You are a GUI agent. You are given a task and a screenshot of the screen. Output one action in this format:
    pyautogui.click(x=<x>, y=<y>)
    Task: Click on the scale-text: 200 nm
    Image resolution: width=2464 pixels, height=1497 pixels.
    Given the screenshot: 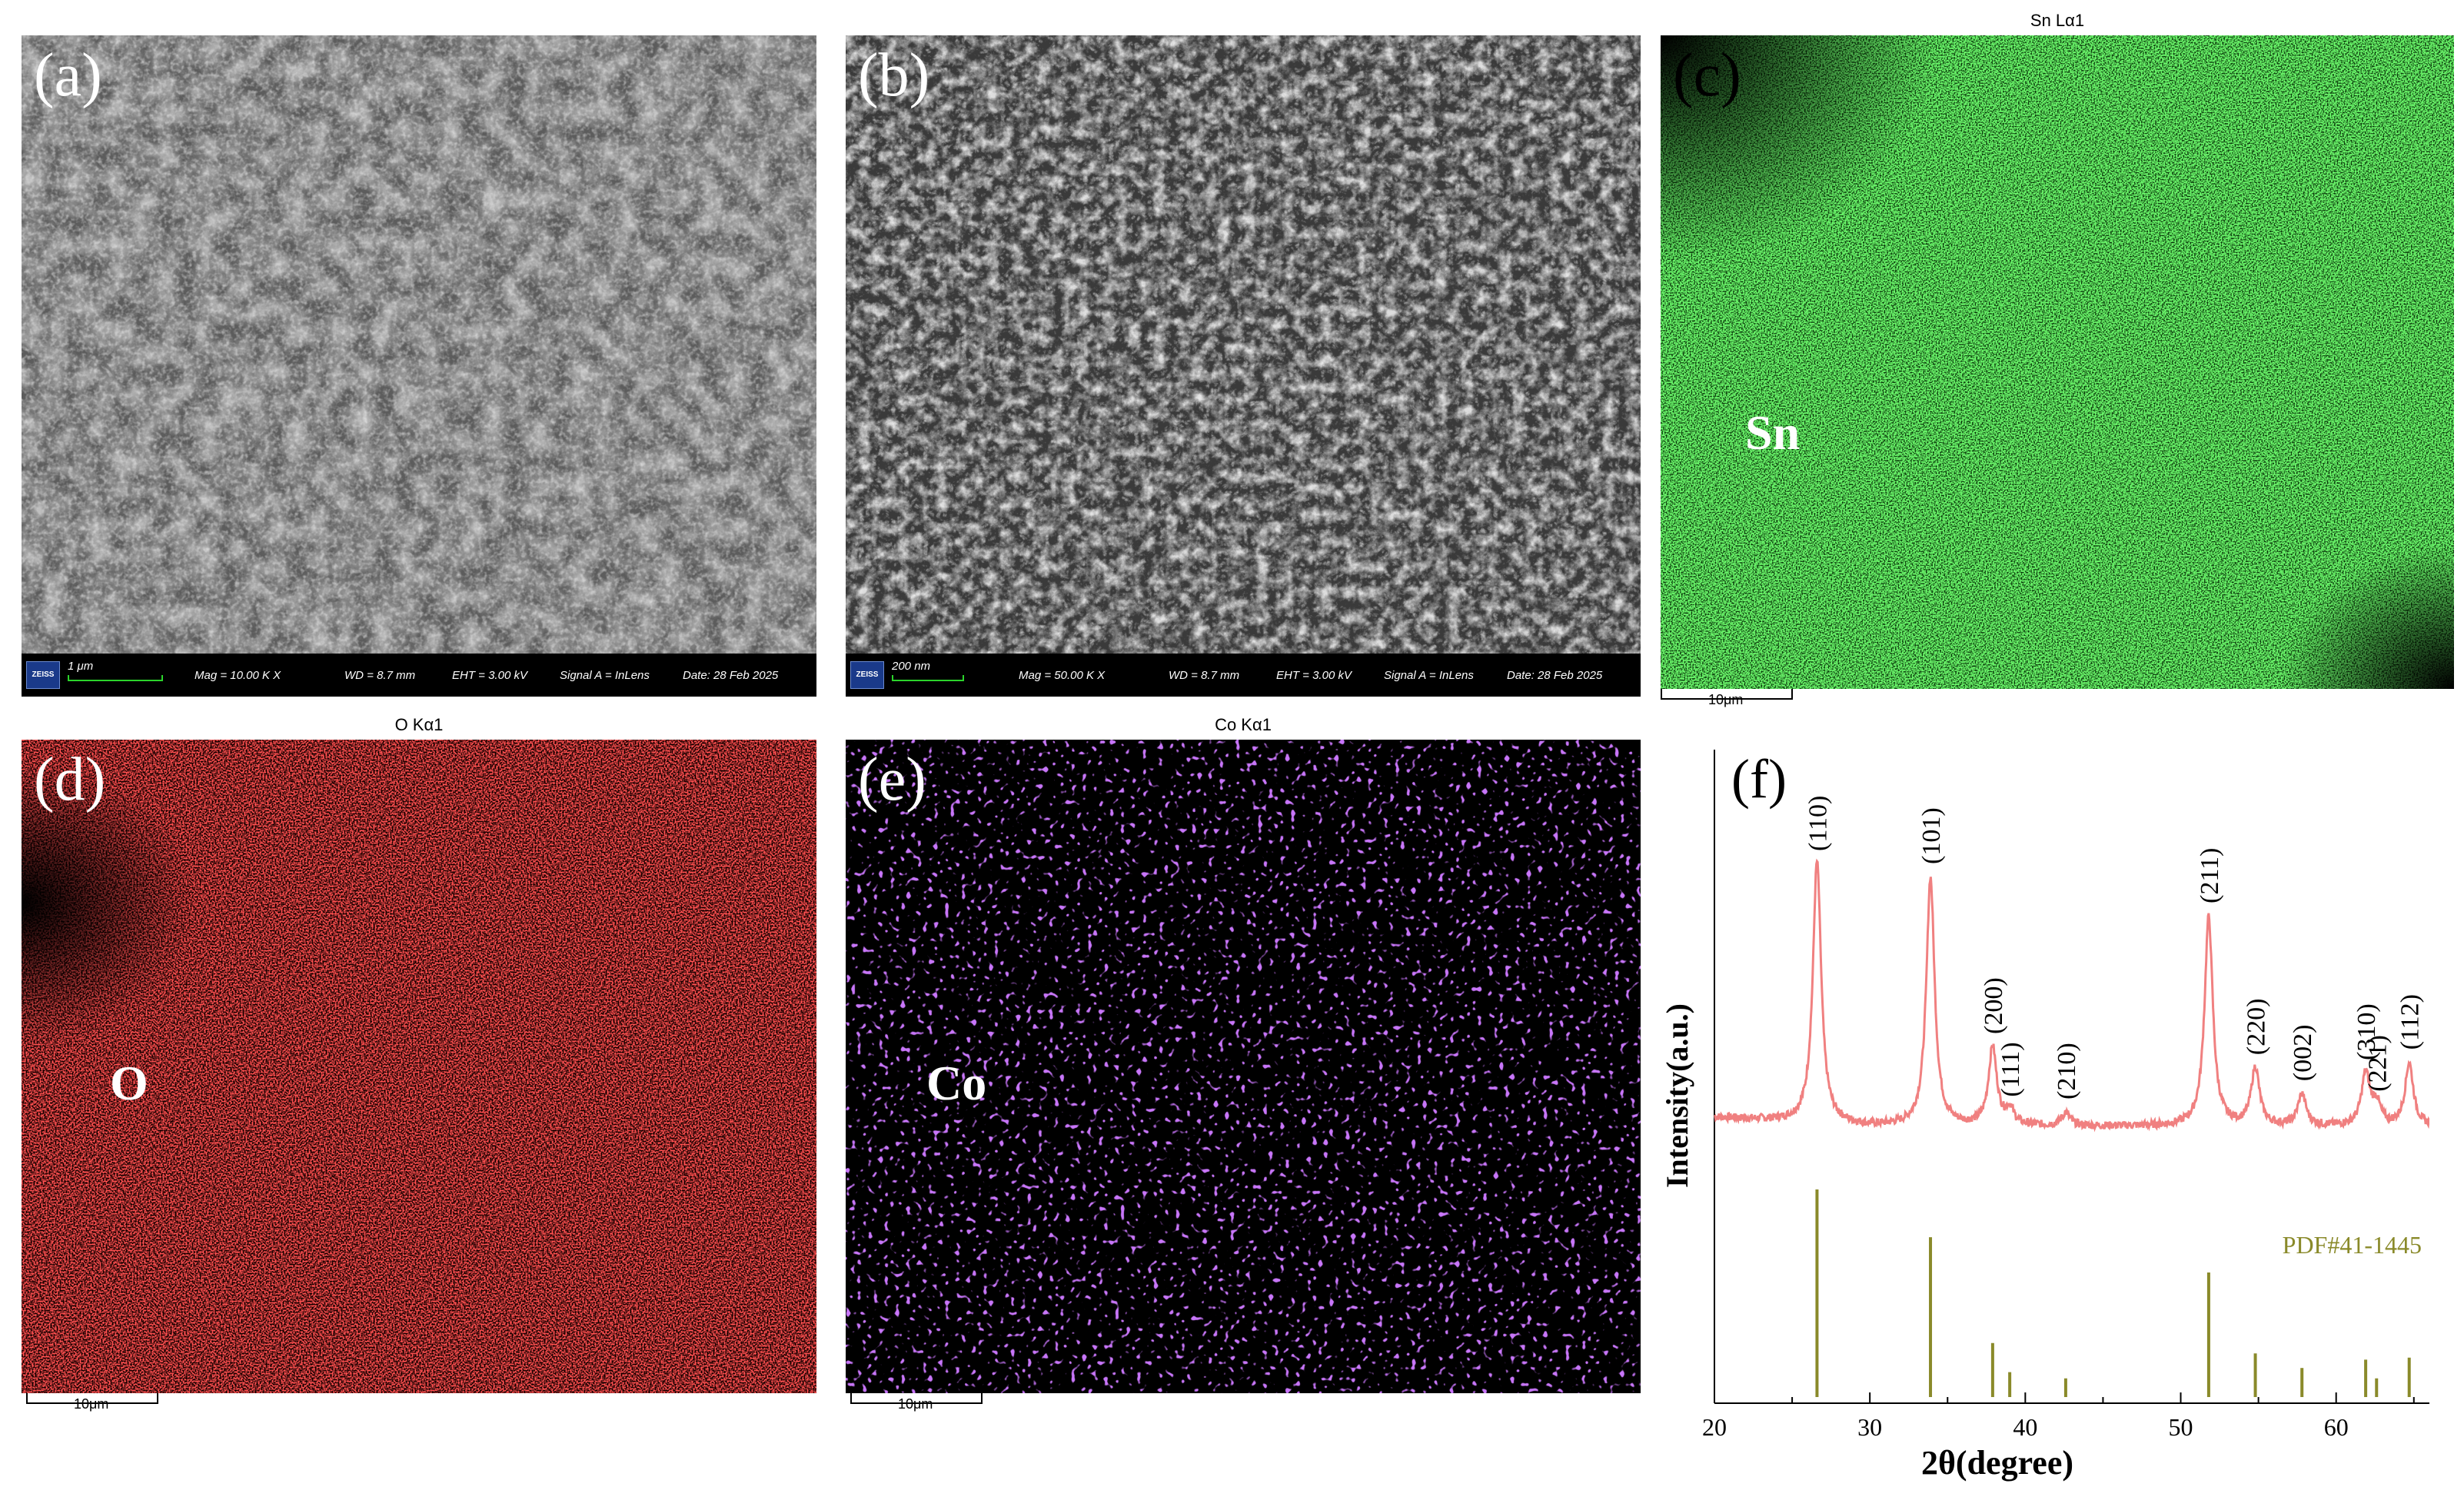 What is the action you would take?
    pyautogui.click(x=911, y=666)
    